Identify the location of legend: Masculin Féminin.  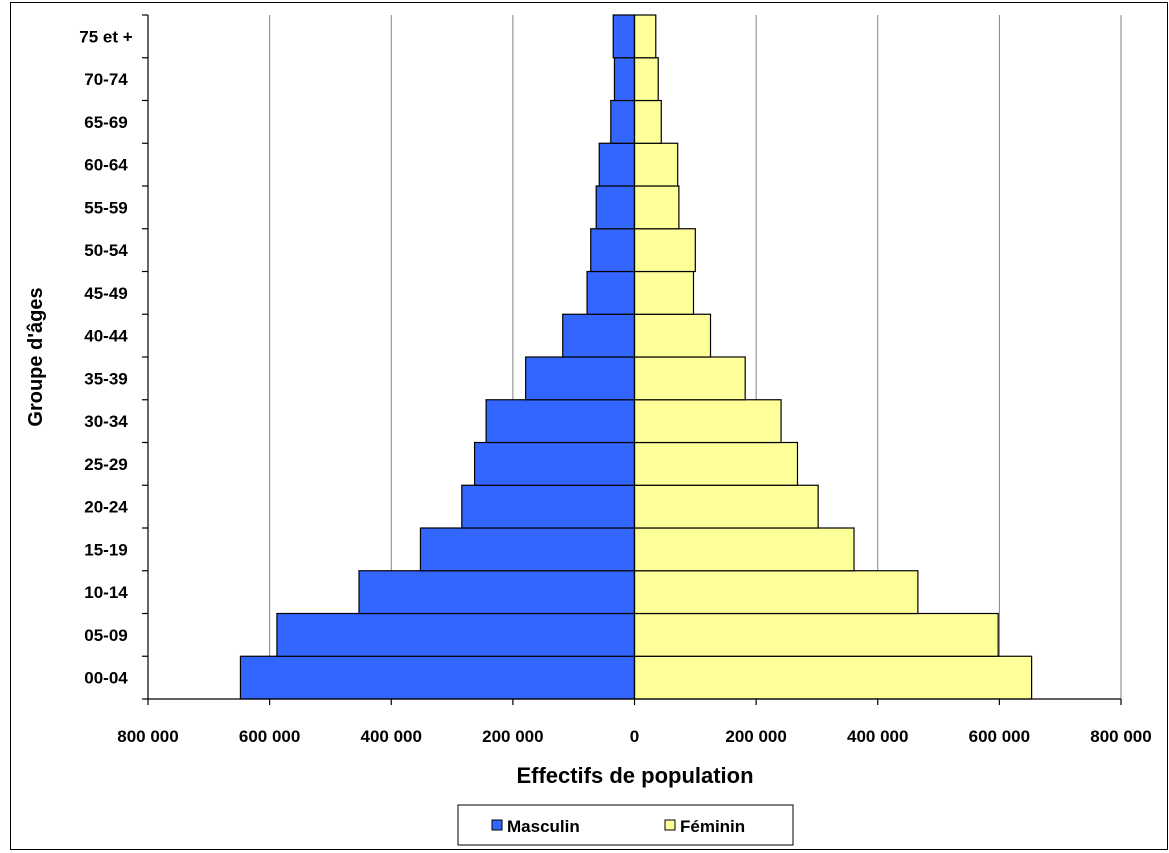
(625, 825).